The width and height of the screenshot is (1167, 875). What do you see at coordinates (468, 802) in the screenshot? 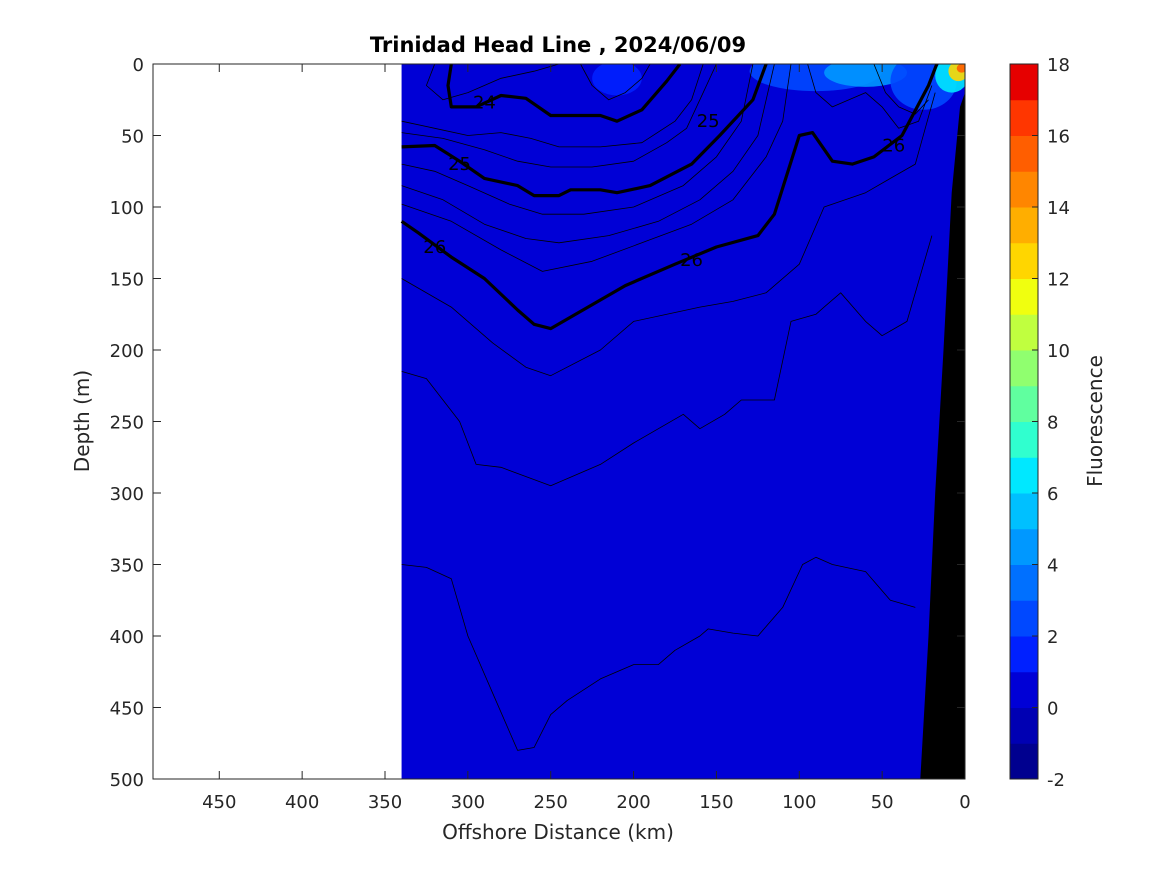
I see `x-tick-label-3: 300` at bounding box center [468, 802].